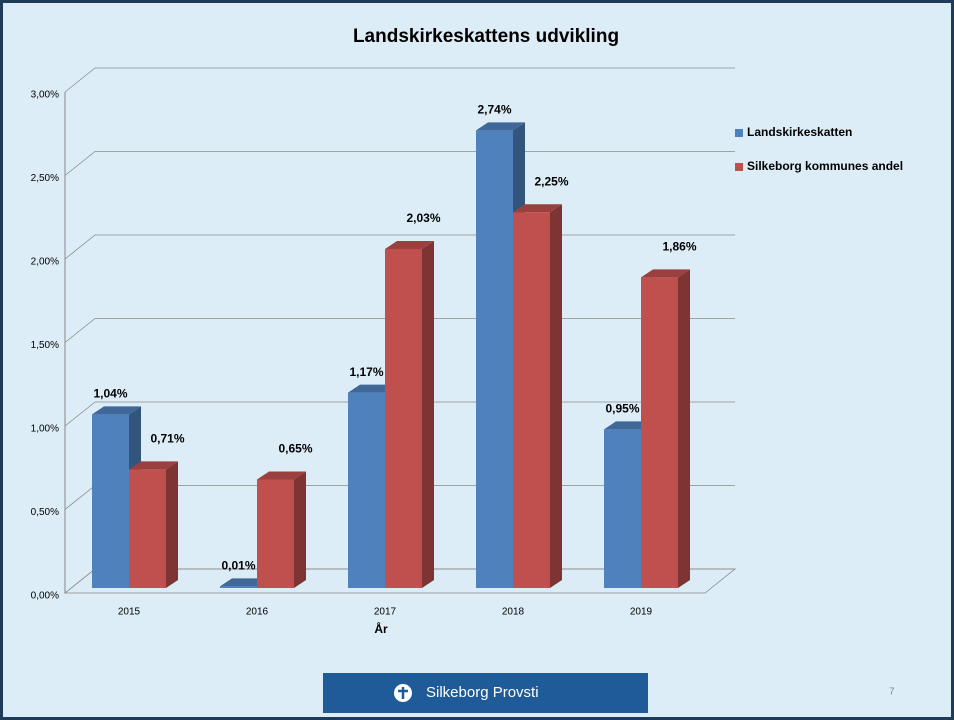  What do you see at coordinates (679, 247) in the screenshot?
I see `data-label: 1,86%` at bounding box center [679, 247].